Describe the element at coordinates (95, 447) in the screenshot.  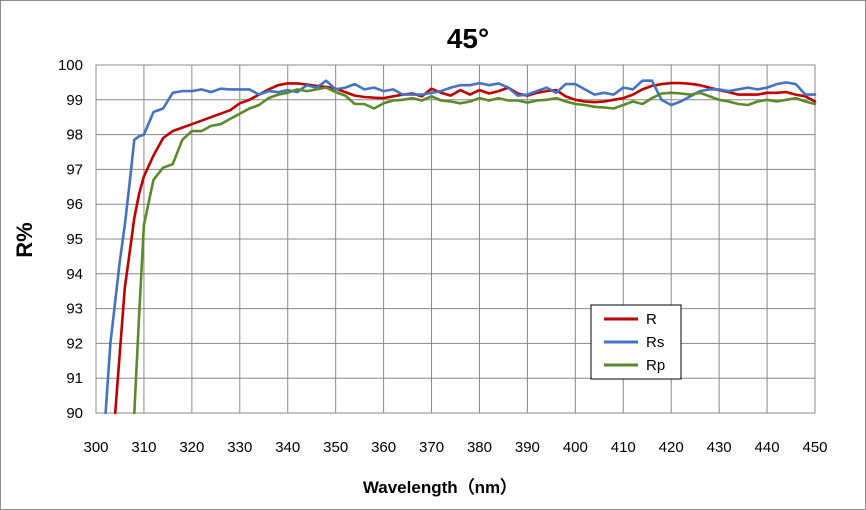
I see `x-tick-label-300: 300` at that location.